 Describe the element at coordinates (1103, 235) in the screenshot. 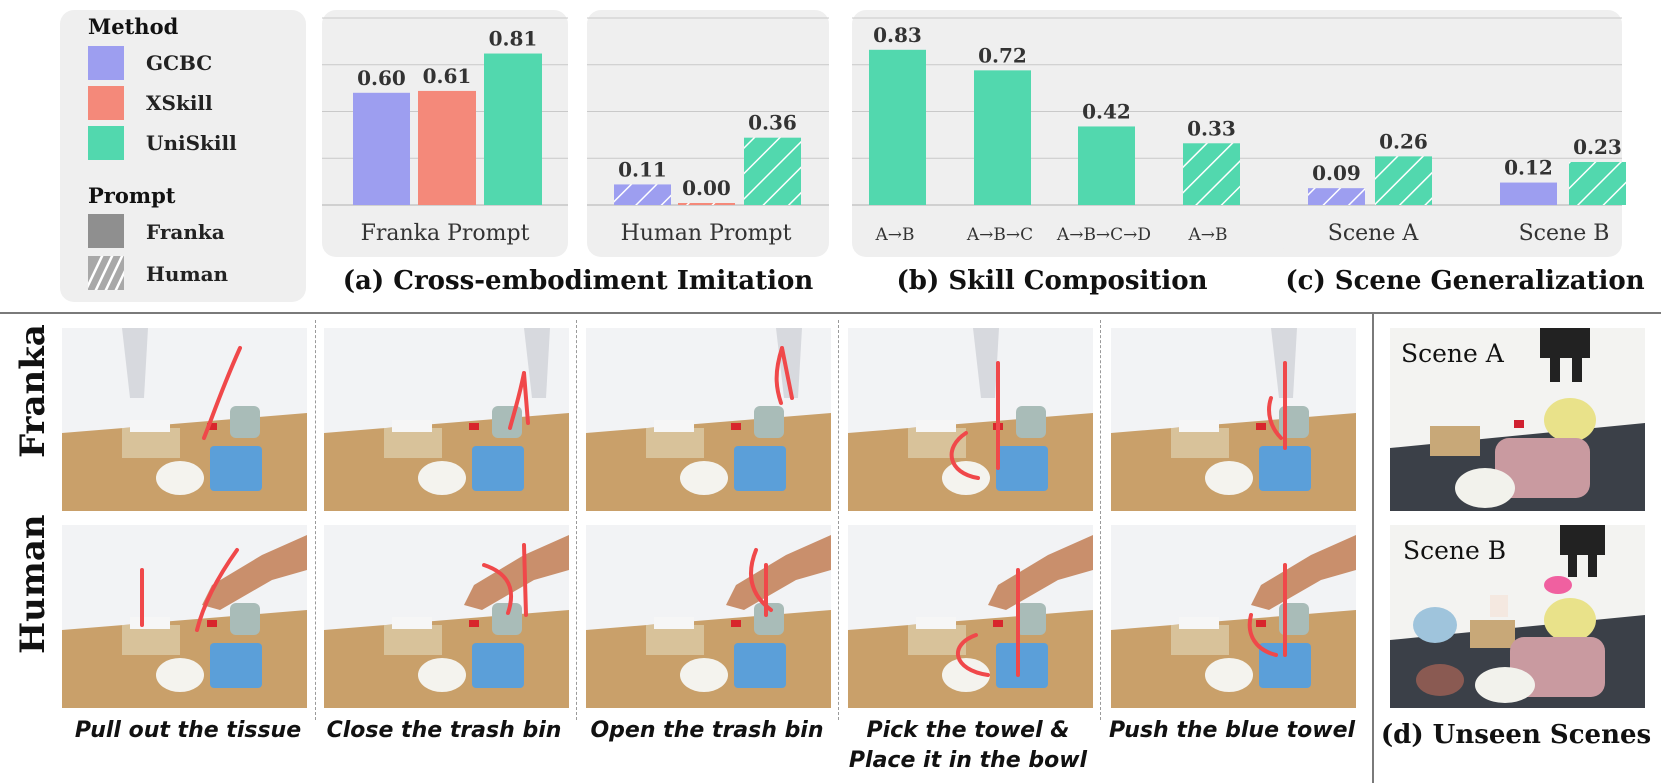

I see `tick-label: A→B→C→D` at that location.